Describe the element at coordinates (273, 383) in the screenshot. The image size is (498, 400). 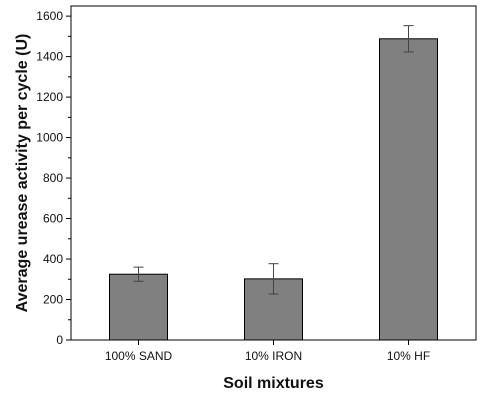
I see `x-axis-title: Soil mixtures` at that location.